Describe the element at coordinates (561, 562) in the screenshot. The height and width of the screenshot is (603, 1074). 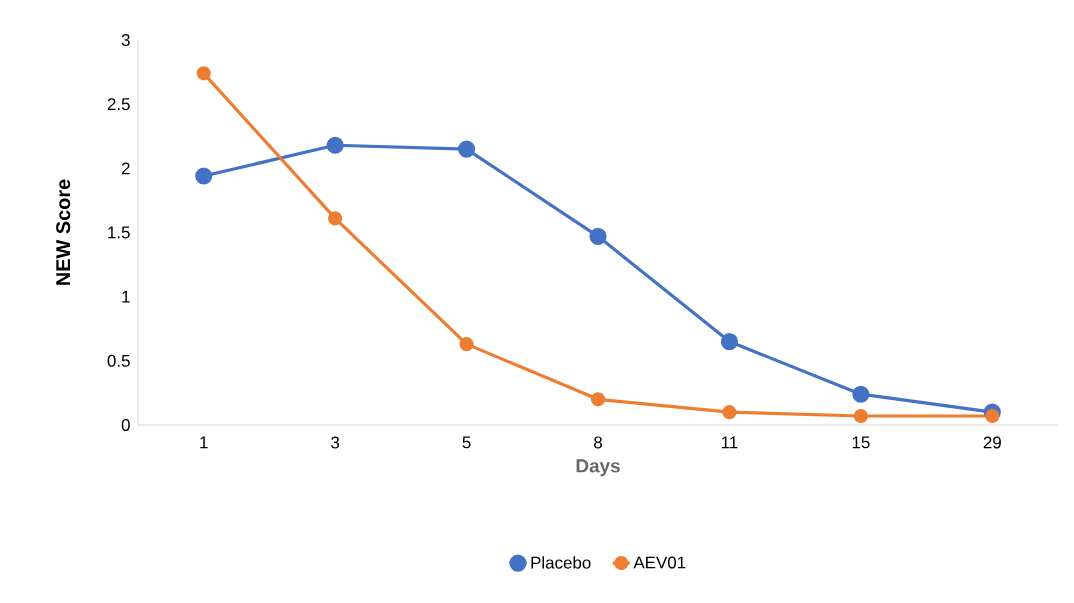
I see `legend-label: Placebo` at that location.